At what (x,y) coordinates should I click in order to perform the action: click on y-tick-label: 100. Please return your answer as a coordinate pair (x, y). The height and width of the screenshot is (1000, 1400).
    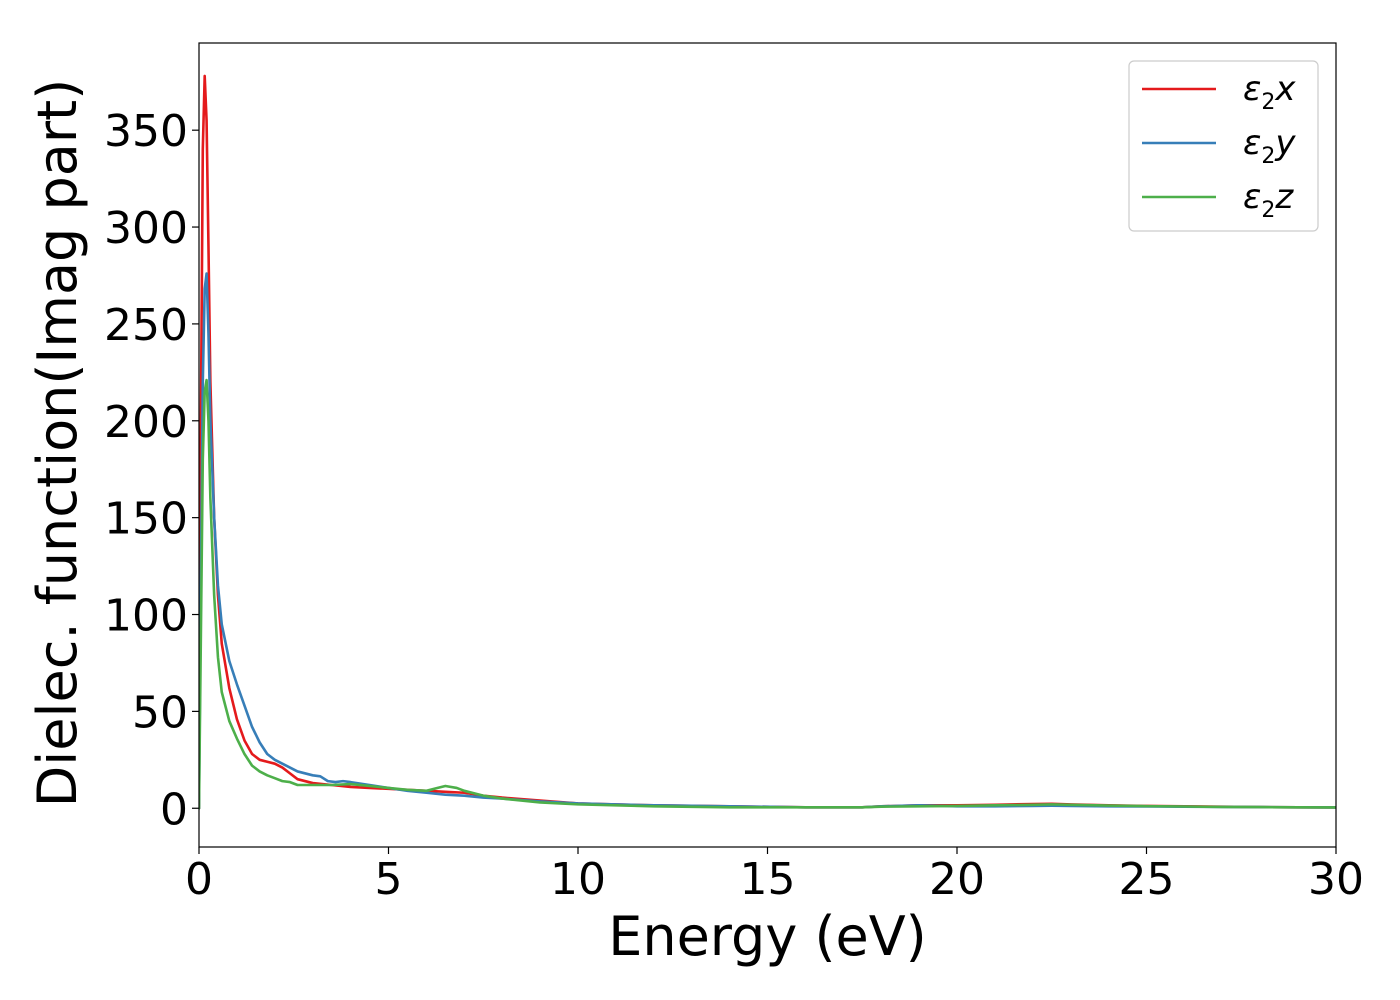
    Looking at the image, I should click on (146, 616).